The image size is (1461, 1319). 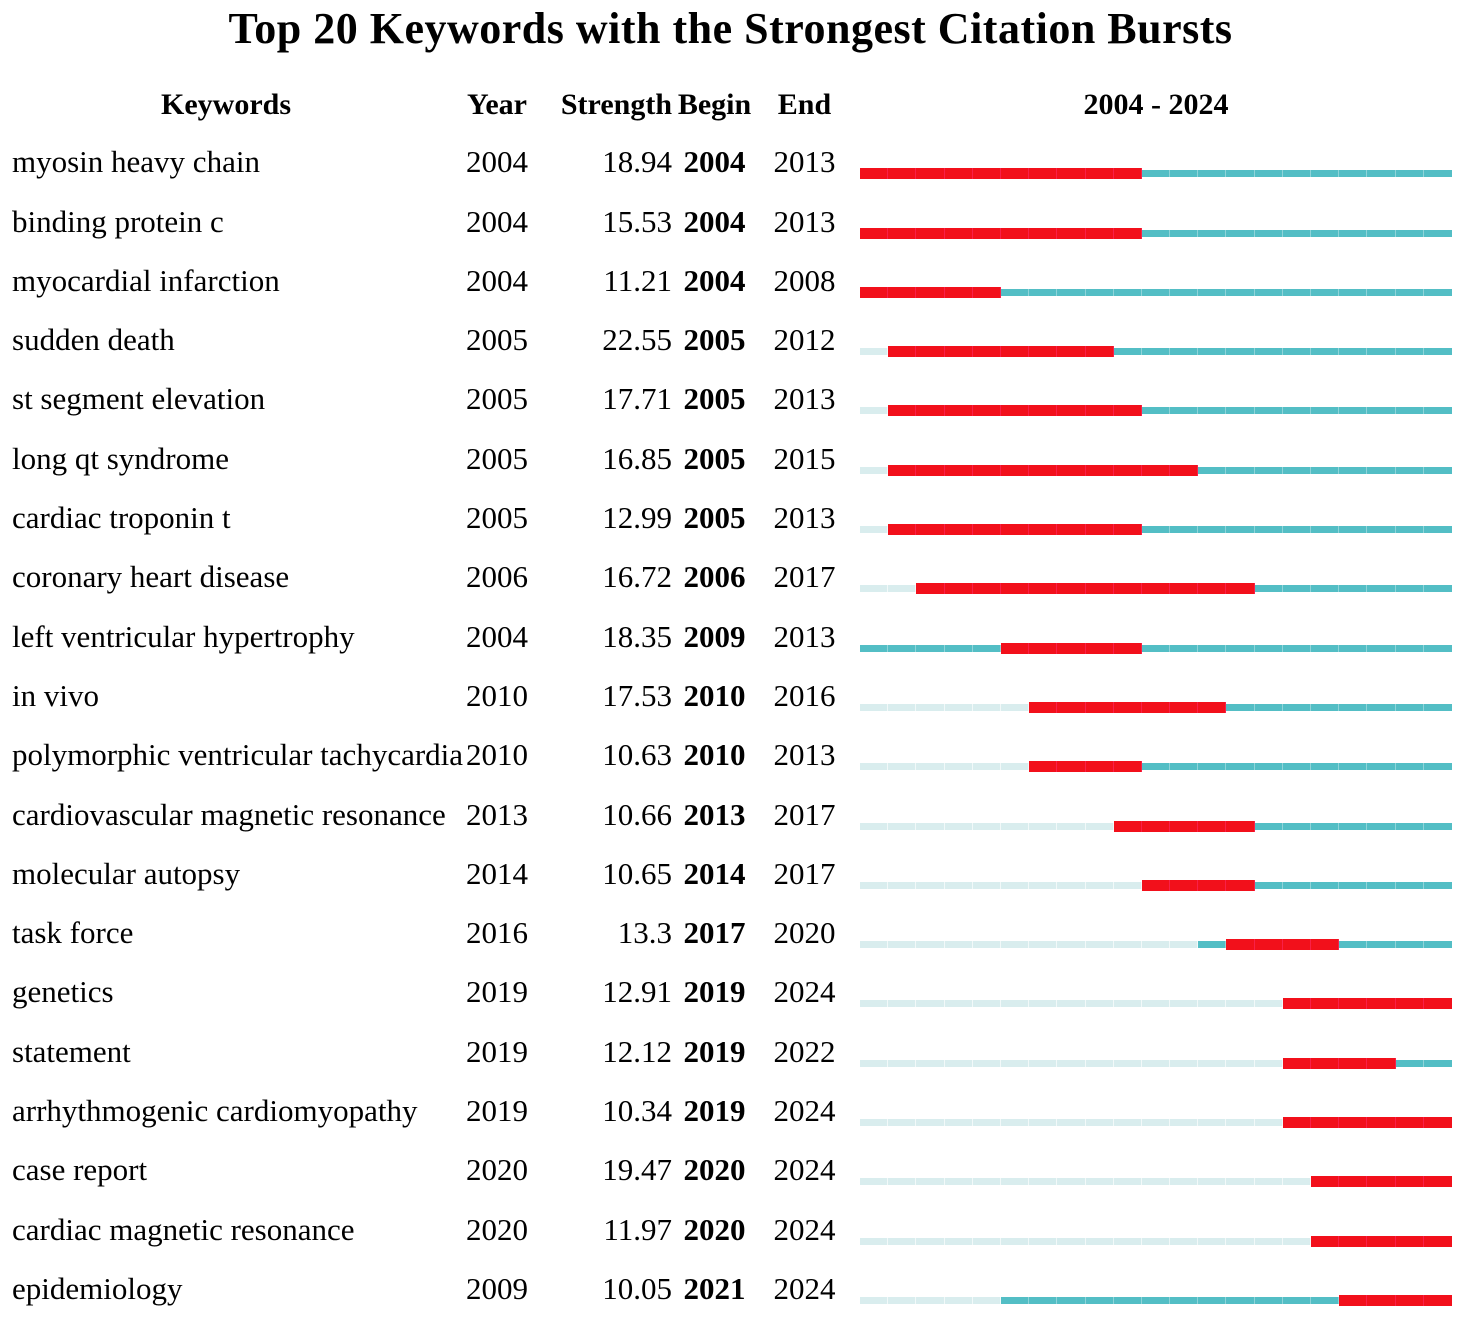 What do you see at coordinates (93, 340) in the screenshot?
I see `keyword-cell: sudden death` at bounding box center [93, 340].